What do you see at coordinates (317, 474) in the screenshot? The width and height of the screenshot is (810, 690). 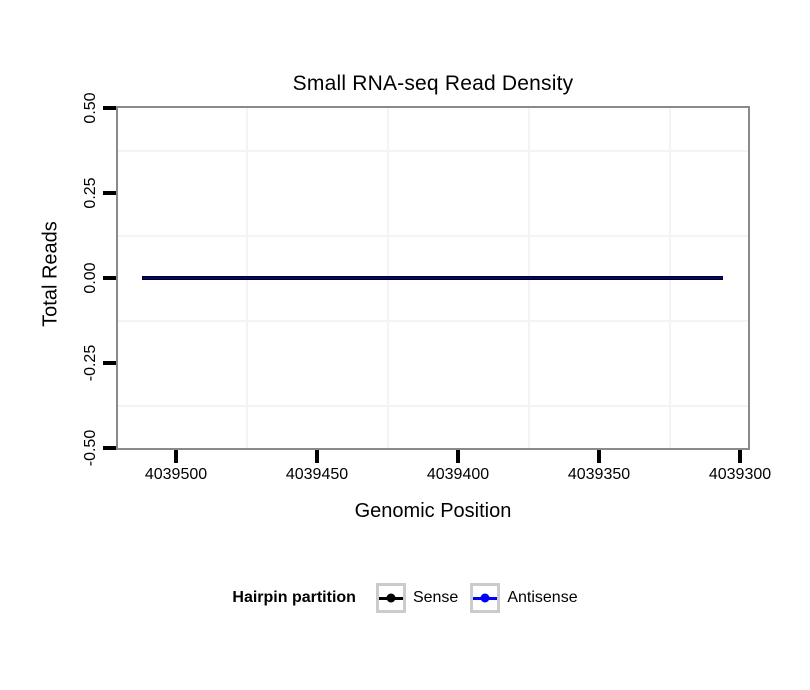 I see `x-tick-label: 4039450` at bounding box center [317, 474].